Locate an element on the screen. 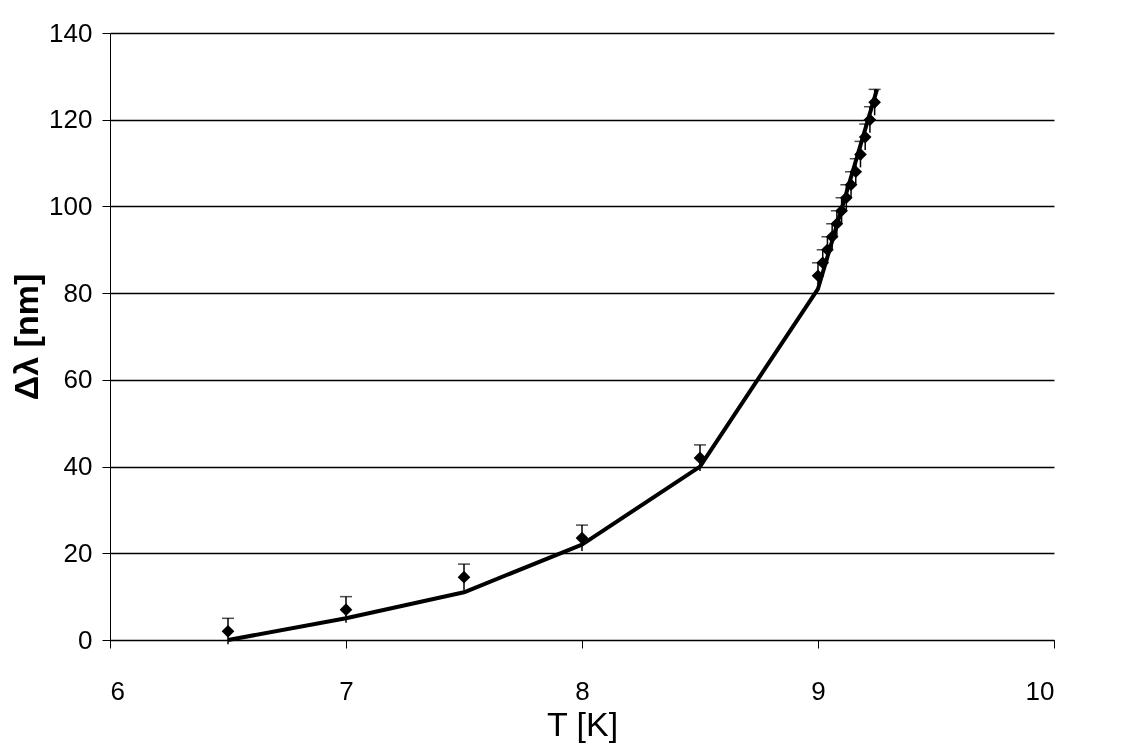 The width and height of the screenshot is (1128, 748). x-tick-label: 10 is located at coordinates (1040, 690).